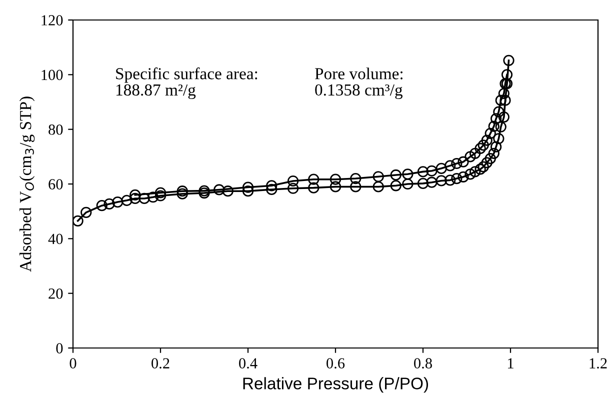  I want to click on y-tick-label: 20, so click(55, 293).